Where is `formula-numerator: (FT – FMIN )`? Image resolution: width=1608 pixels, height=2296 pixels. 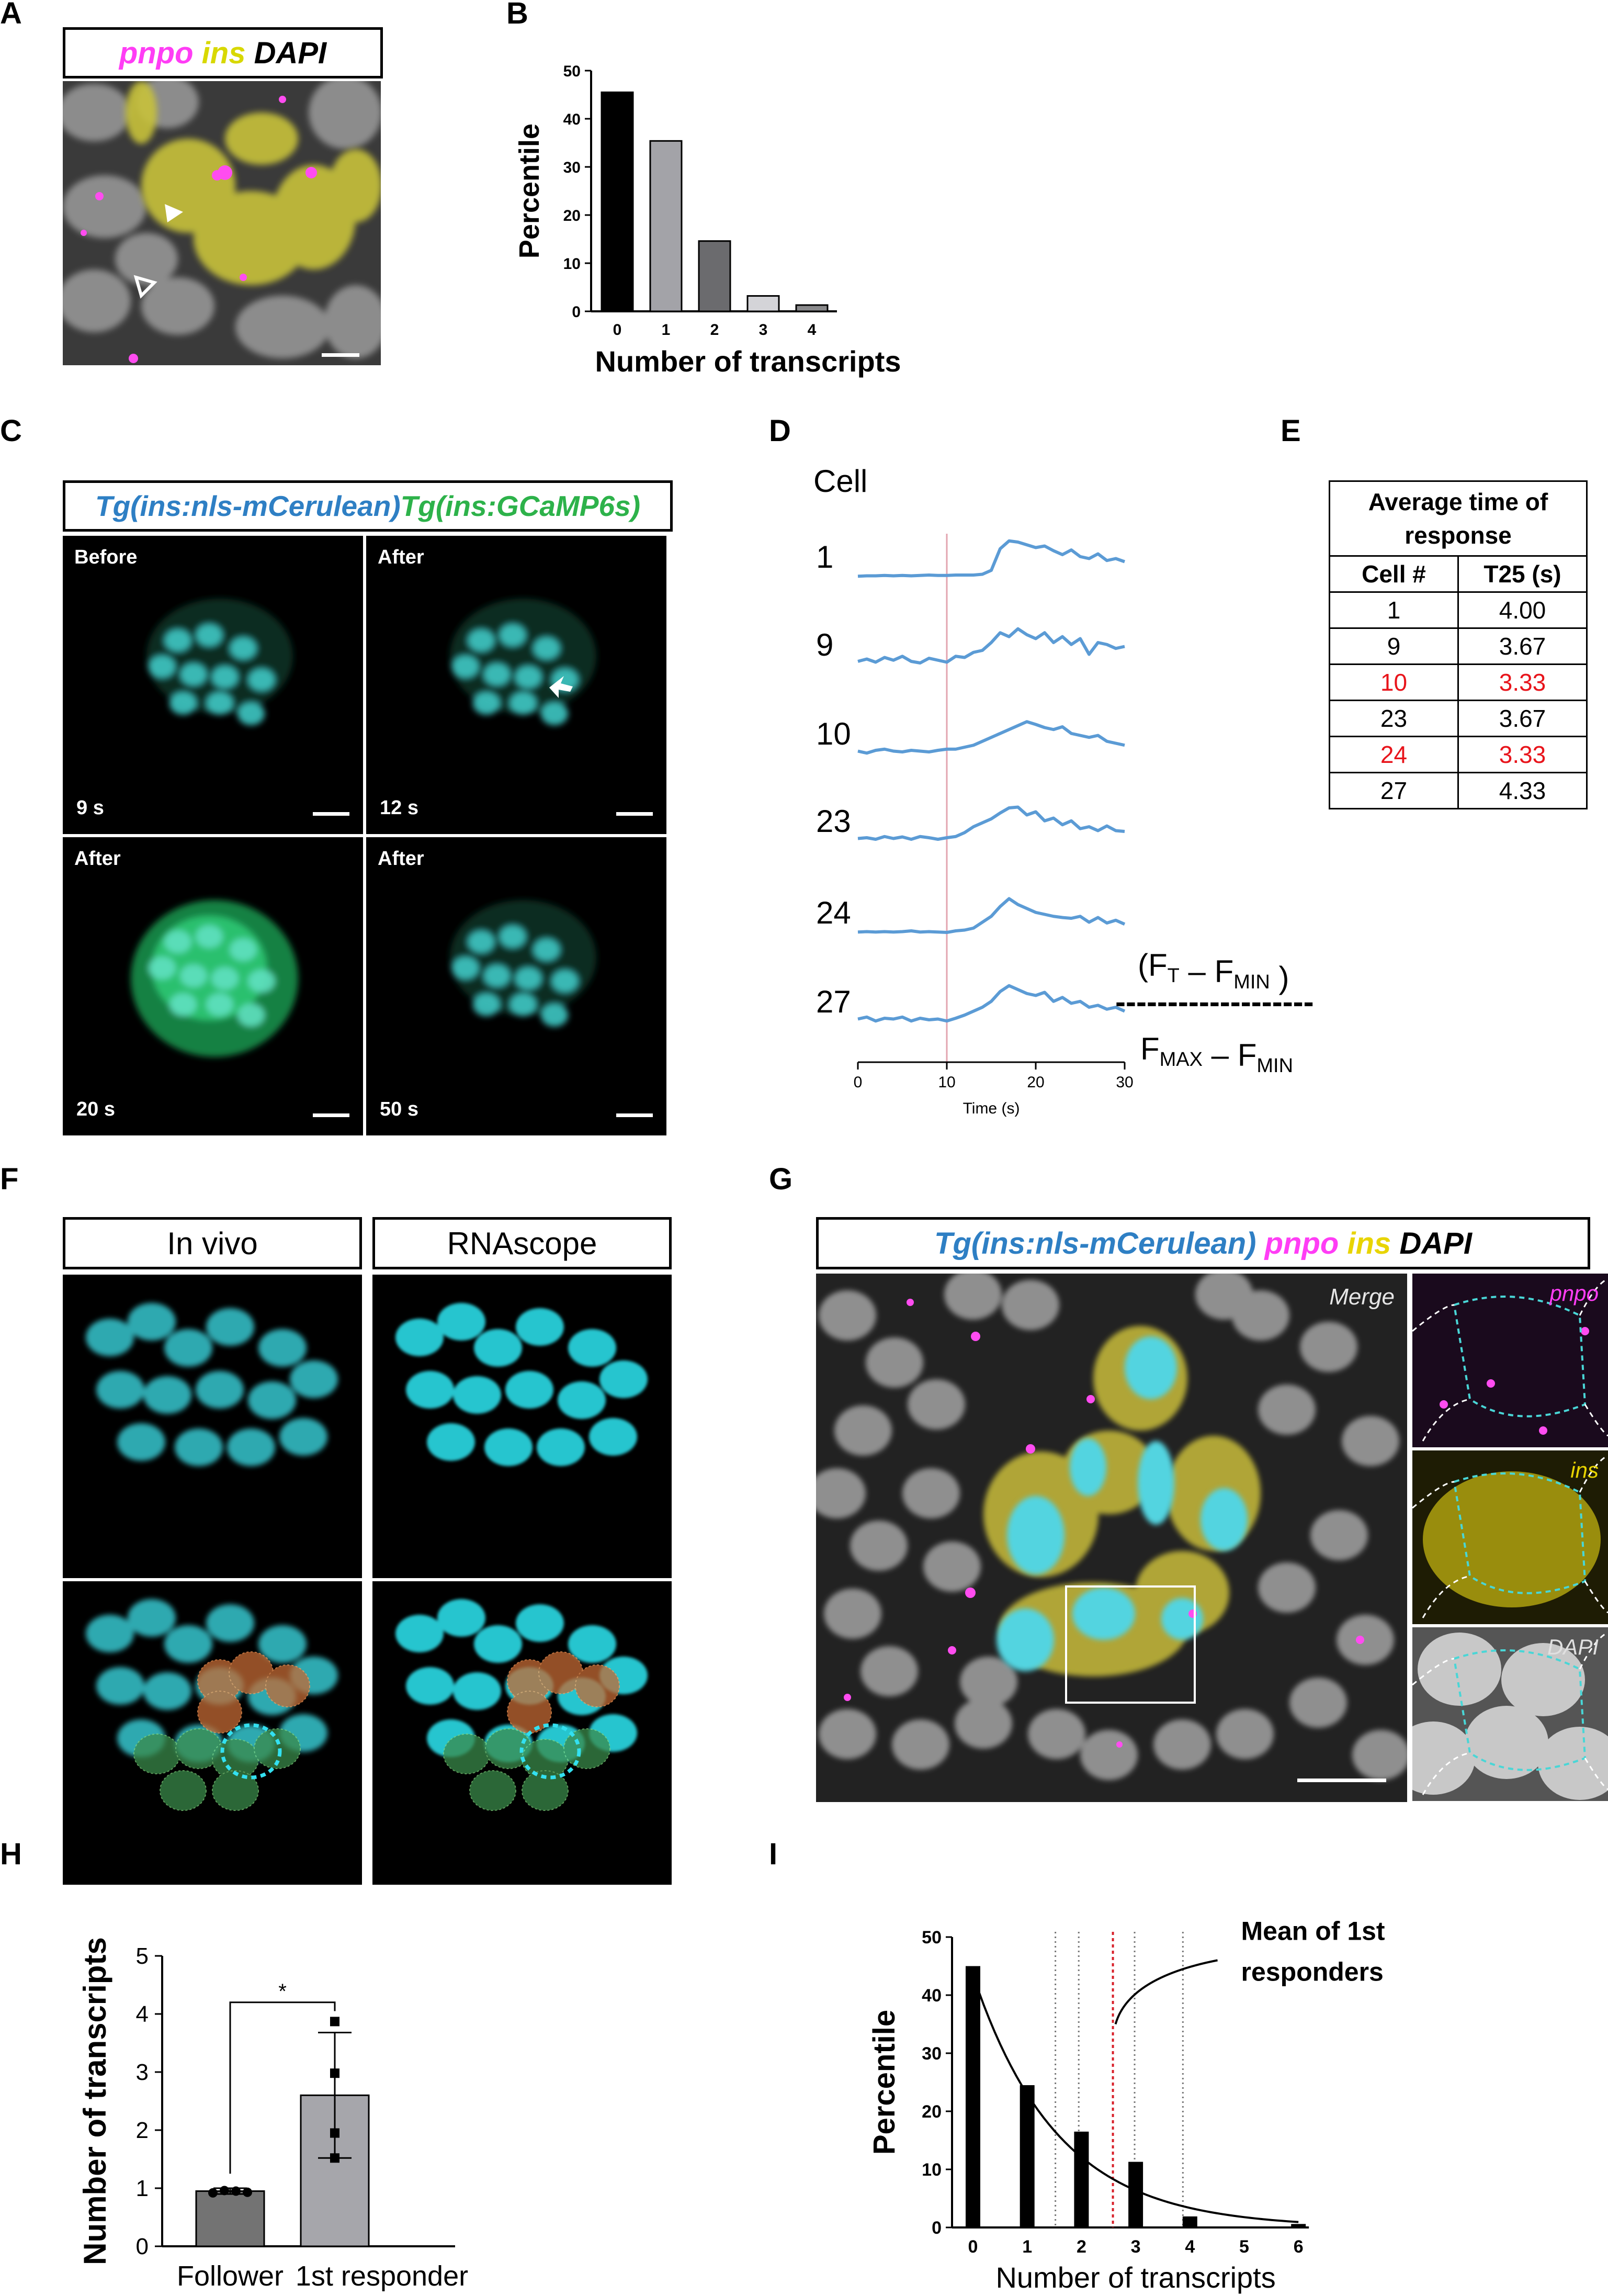
formula-numerator: (FT – FMIN ) is located at coordinates (1214, 971).